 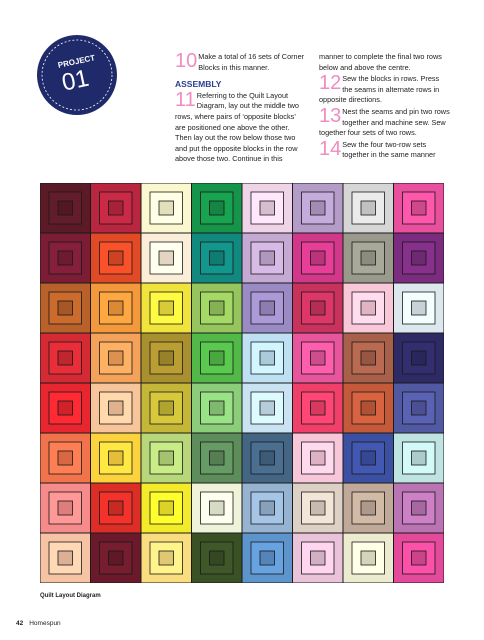 I want to click on magazine-name: Homespun, so click(x=45, y=623).